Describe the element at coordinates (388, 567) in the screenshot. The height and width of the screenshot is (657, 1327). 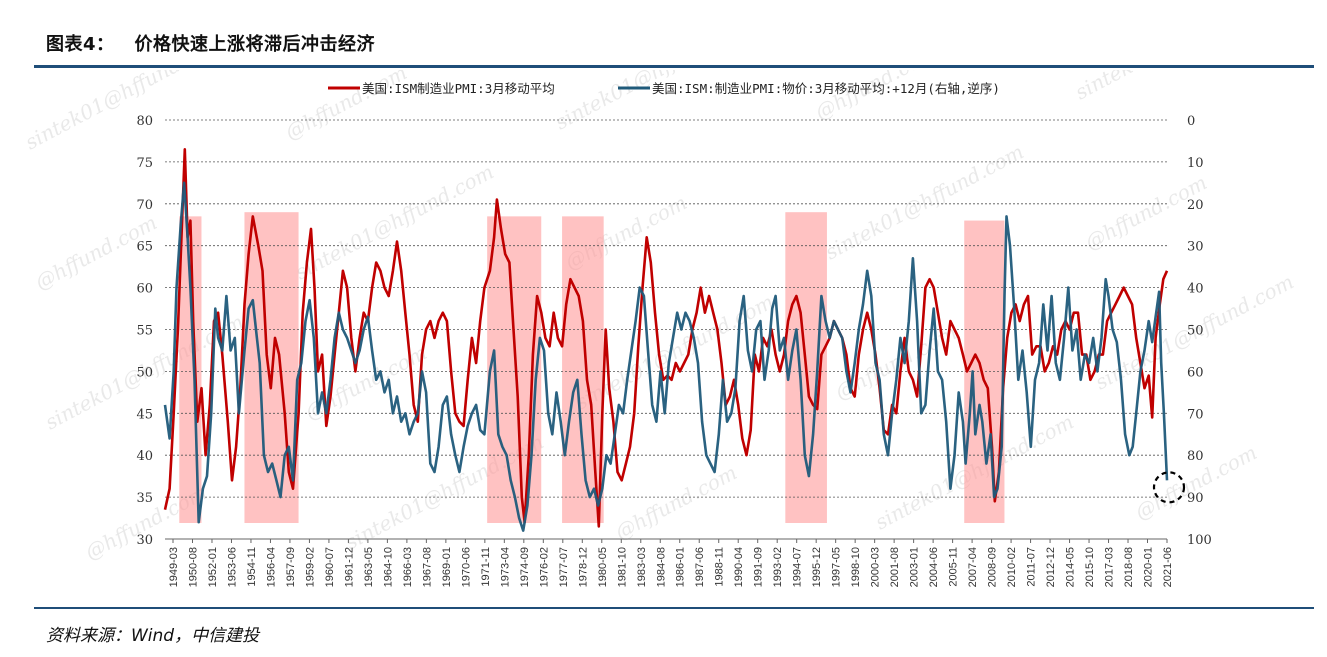
I see `x-tick-label: 1964-10` at that location.